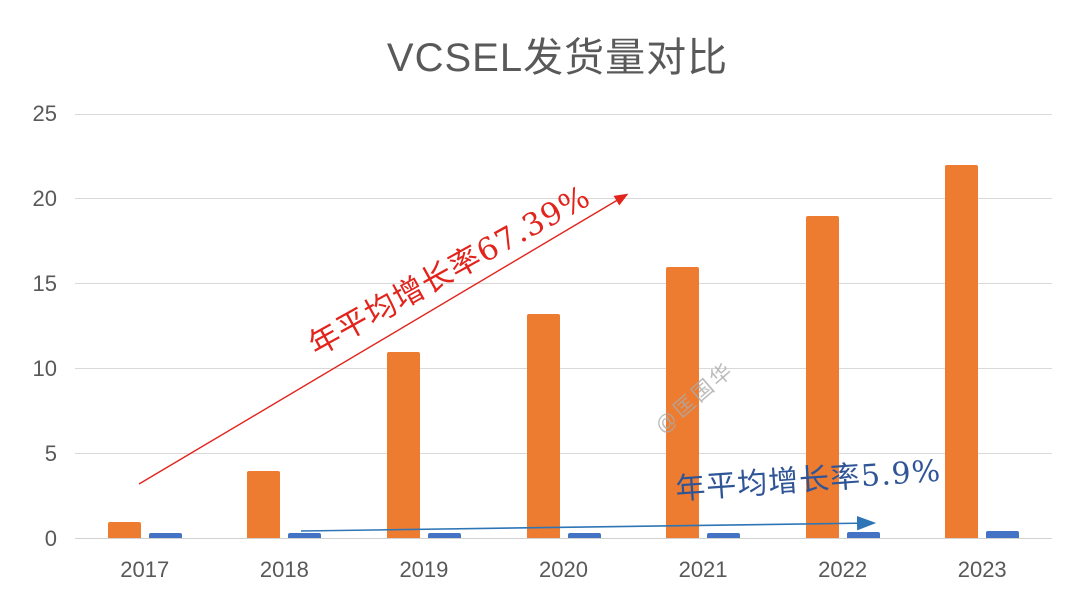 The width and height of the screenshot is (1080, 608). I want to click on bar-2021-orange-series, so click(683, 402).